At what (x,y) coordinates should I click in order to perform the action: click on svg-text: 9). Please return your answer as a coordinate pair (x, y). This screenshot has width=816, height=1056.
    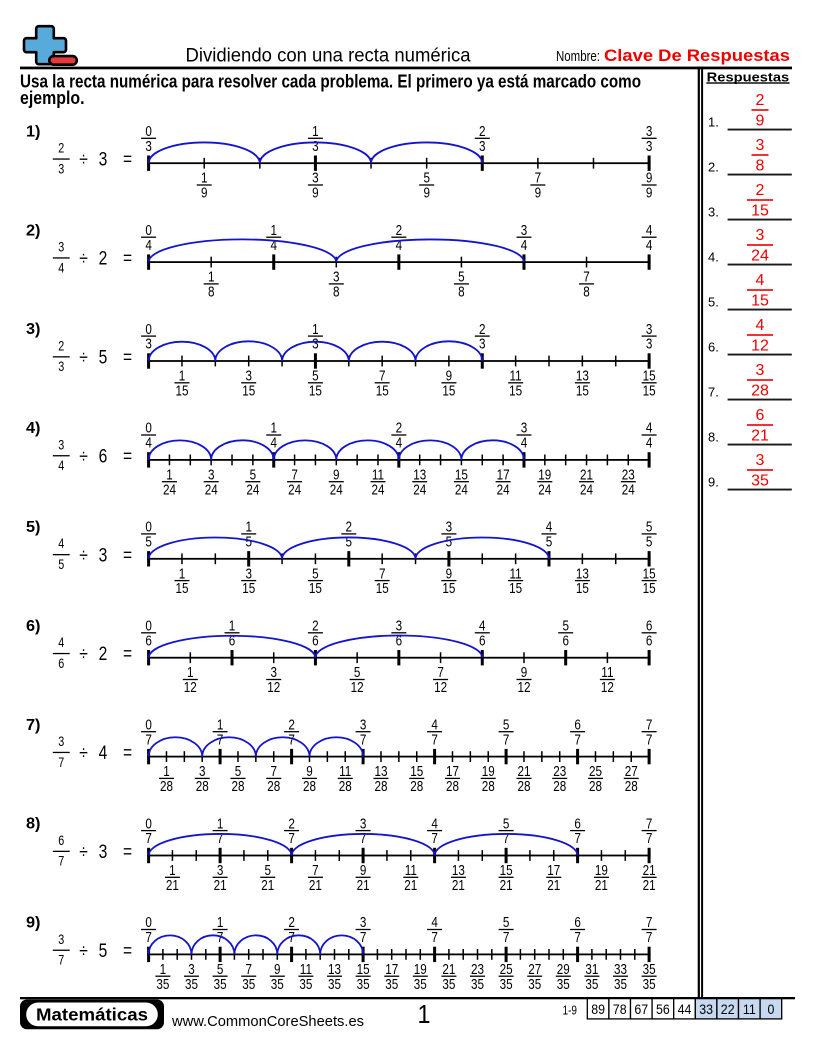
    Looking at the image, I should click on (33, 923).